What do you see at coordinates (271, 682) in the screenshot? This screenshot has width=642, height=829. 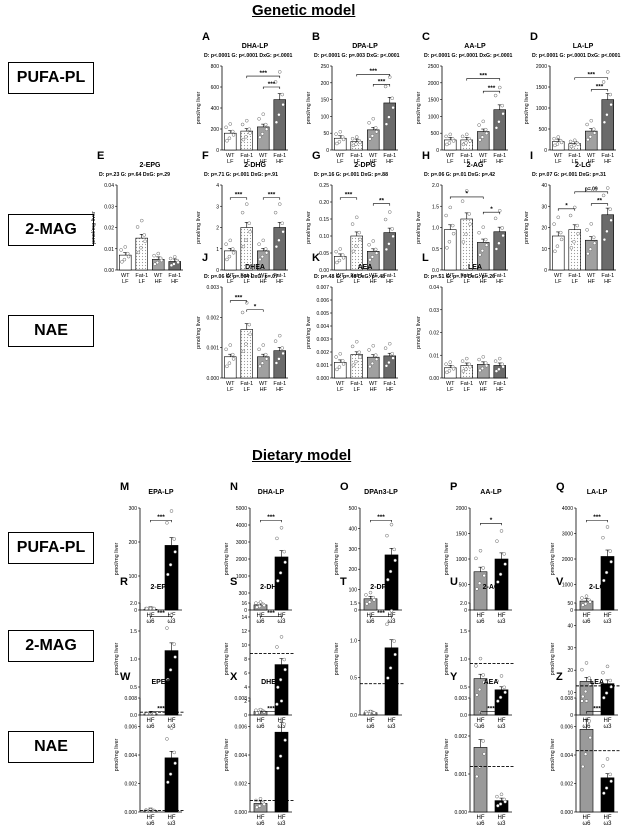 I see `panel-title: DHEA` at bounding box center [271, 682].